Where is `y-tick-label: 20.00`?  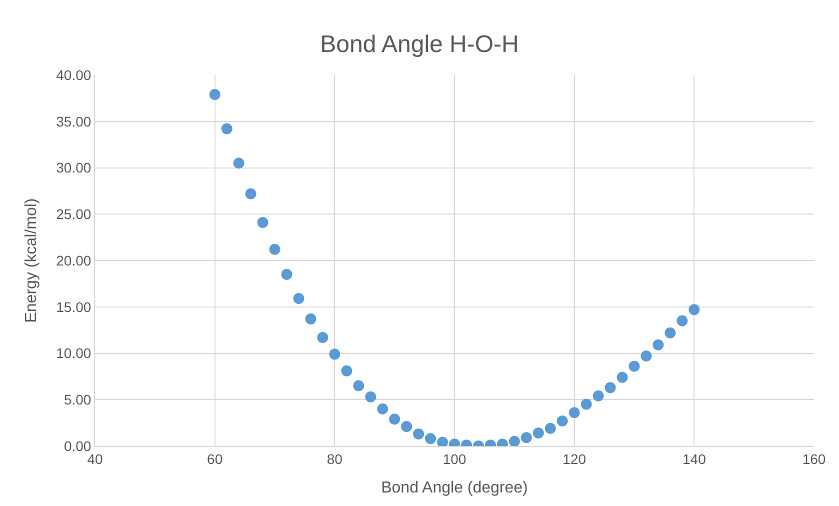 y-tick-label: 20.00 is located at coordinates (74, 260).